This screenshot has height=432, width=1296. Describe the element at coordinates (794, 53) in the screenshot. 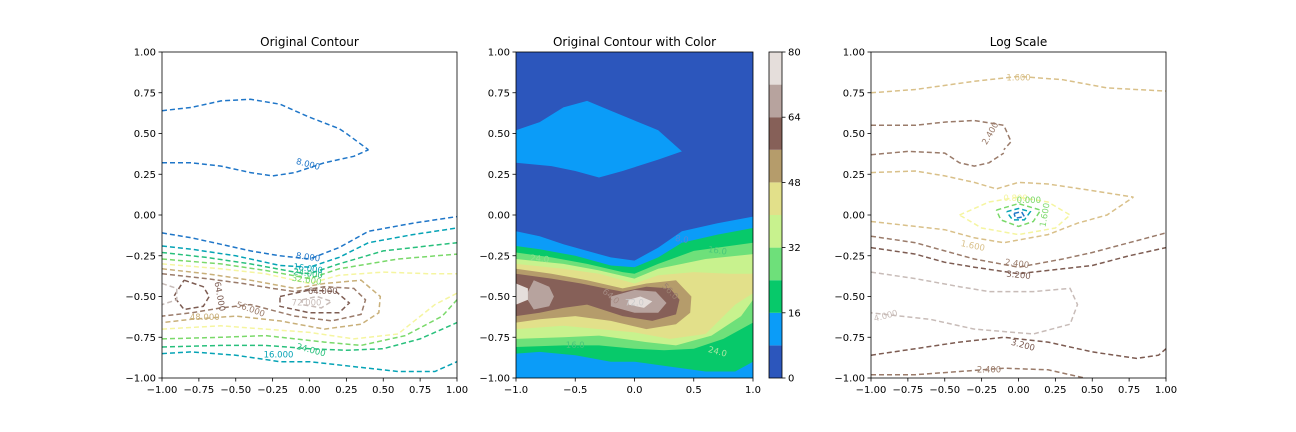

I see `colorbar-tick-label: 80` at that location.